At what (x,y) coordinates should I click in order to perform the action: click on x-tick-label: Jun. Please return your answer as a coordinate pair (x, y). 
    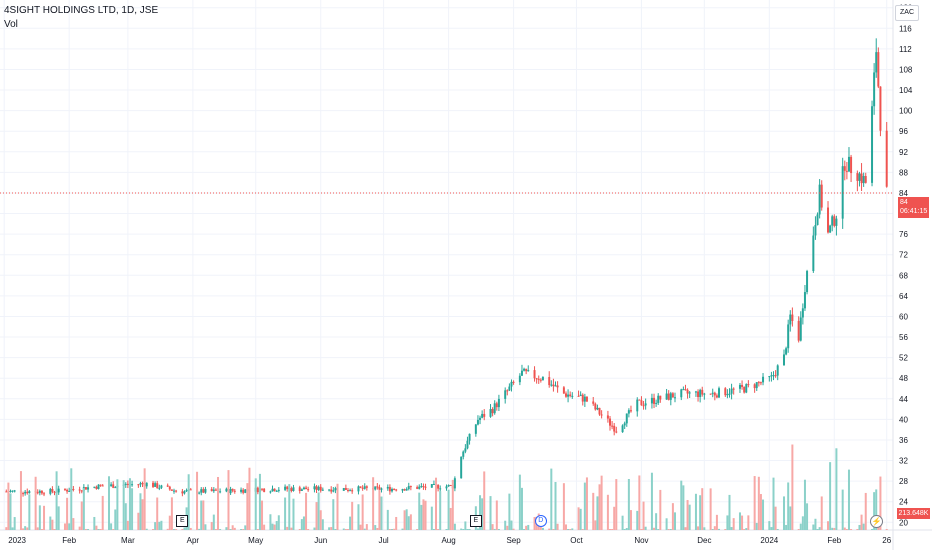
    Looking at the image, I should click on (320, 540).